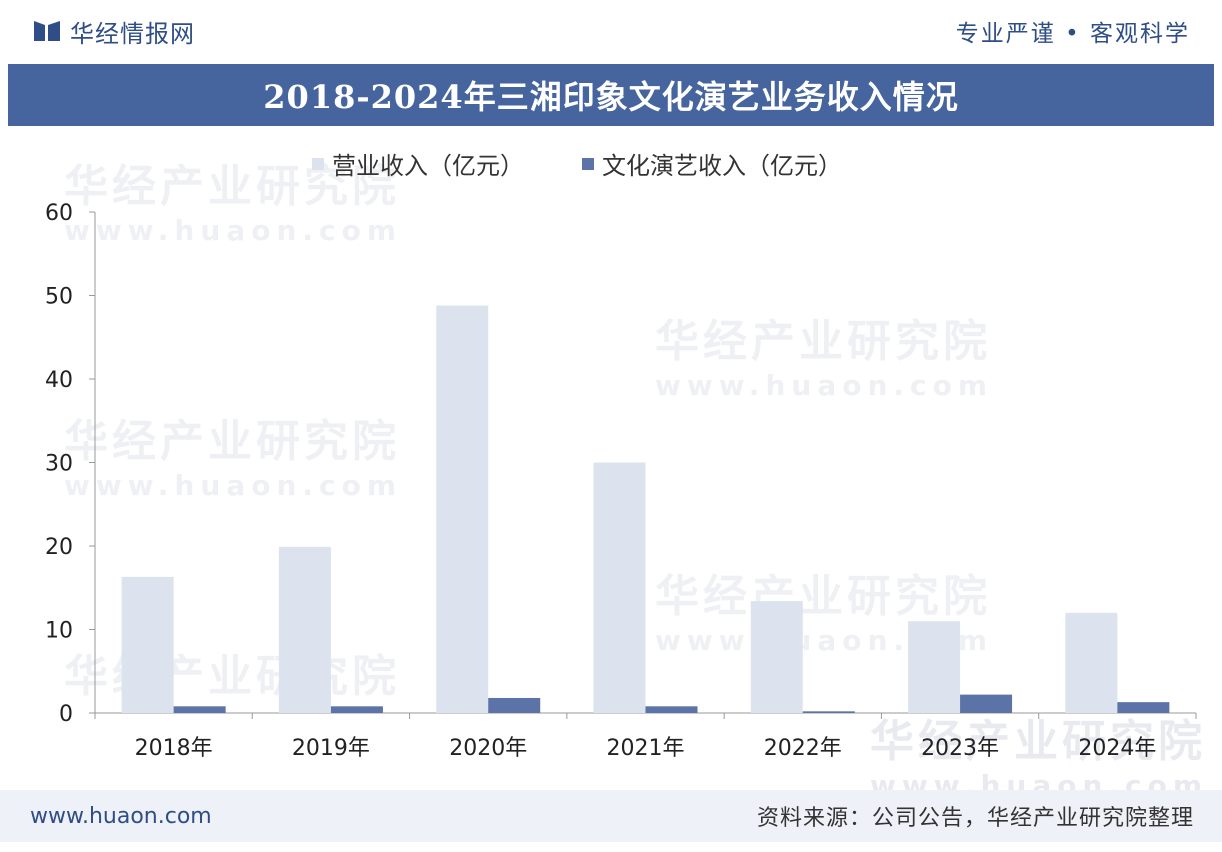 This screenshot has width=1222, height=852. I want to click on y-tick-label: 50, so click(59, 297).